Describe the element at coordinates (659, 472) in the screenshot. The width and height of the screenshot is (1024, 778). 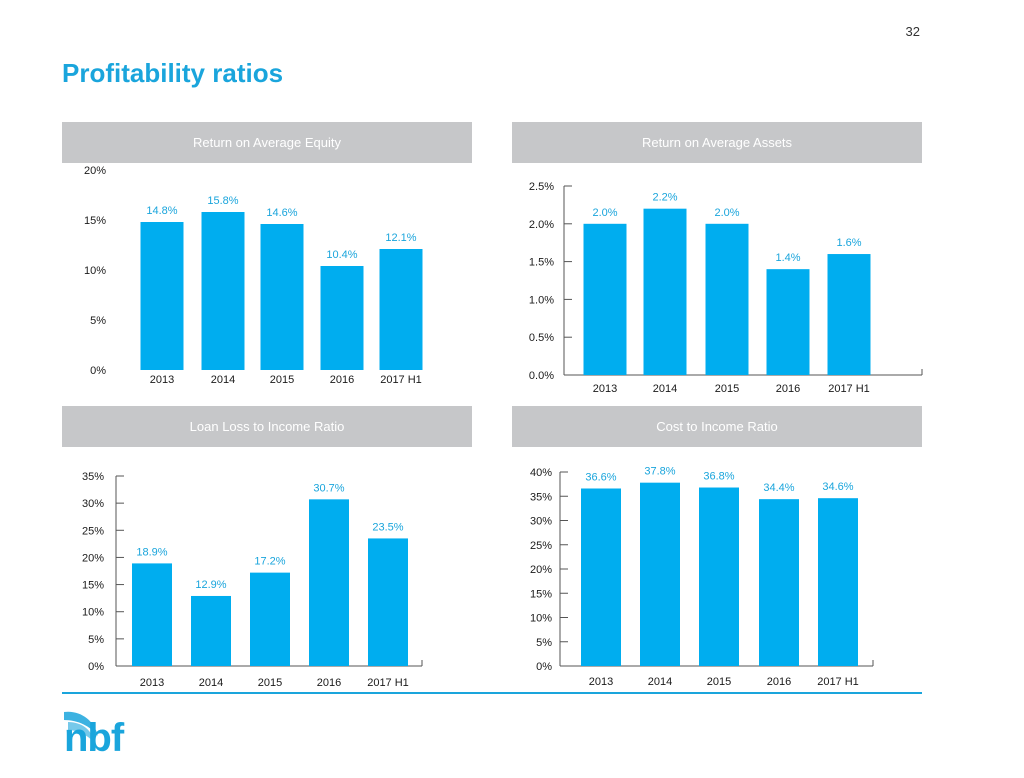
I see `data-label: 37.8%` at that location.